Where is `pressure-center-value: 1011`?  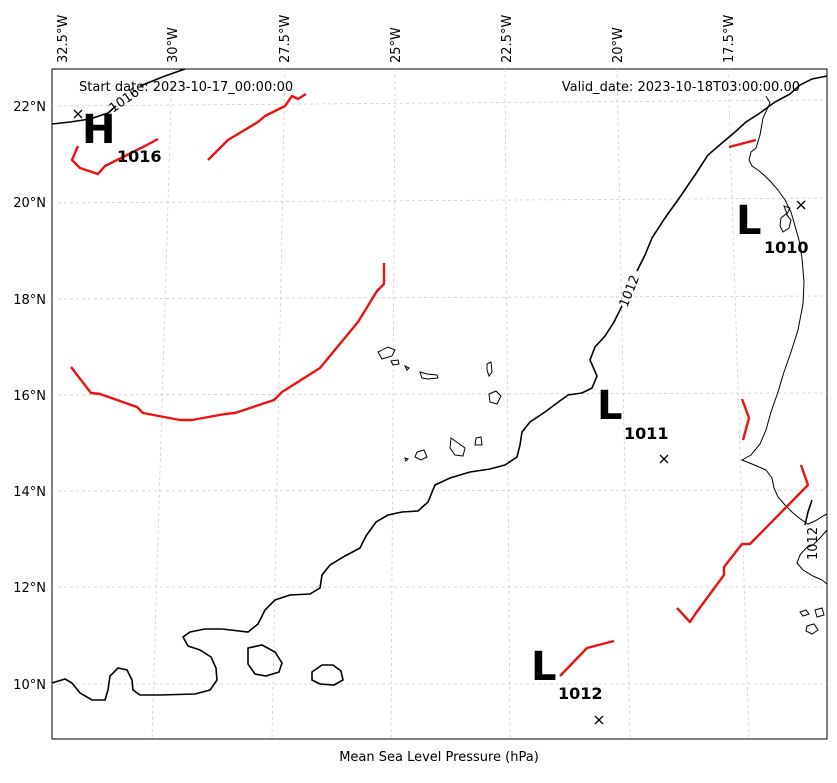
pressure-center-value: 1011 is located at coordinates (646, 433).